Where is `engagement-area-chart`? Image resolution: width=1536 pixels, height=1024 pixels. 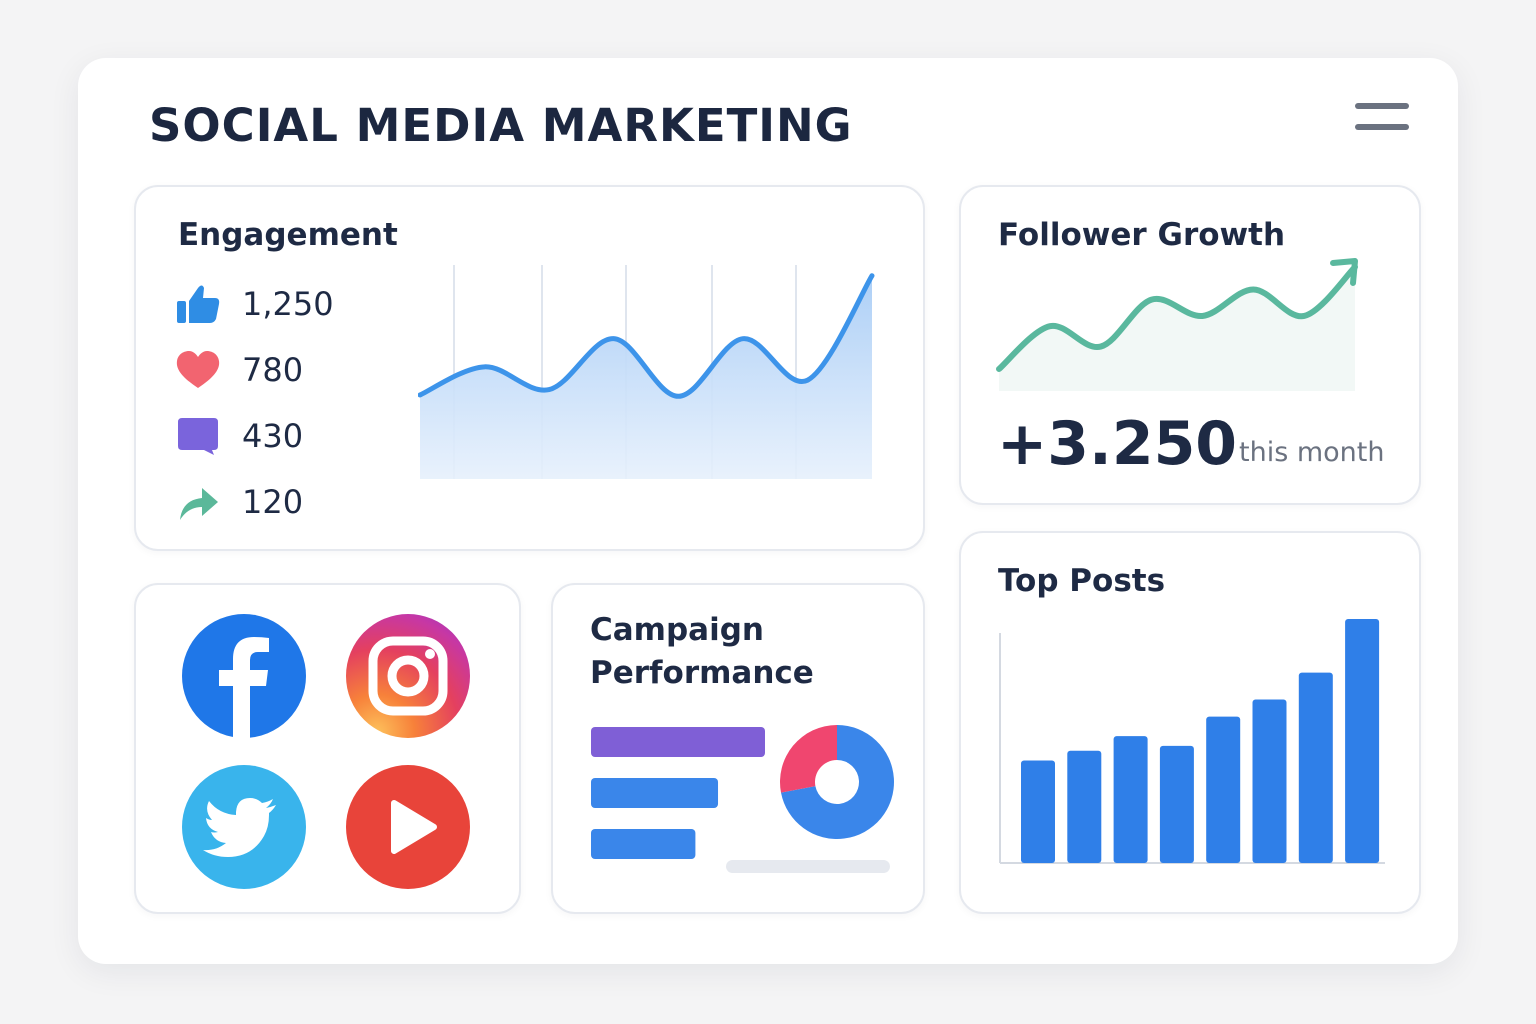
engagement-area-chart is located at coordinates (646, 372).